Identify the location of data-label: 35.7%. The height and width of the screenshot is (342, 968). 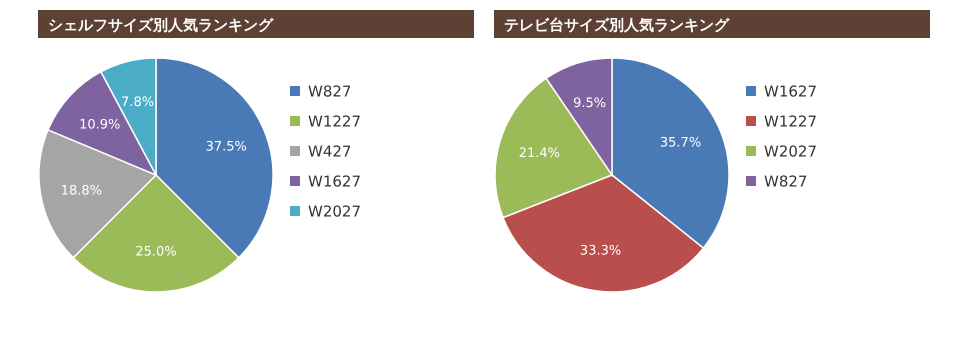
(681, 143).